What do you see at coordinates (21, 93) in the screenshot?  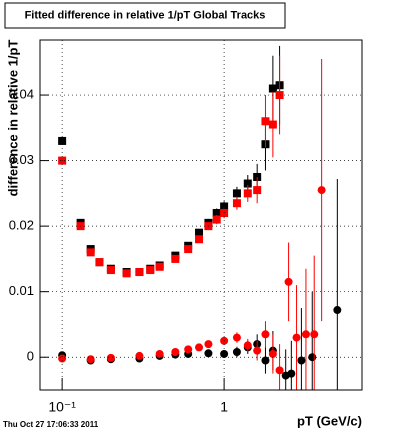 I see `y-tick-label: 0.04` at bounding box center [21, 93].